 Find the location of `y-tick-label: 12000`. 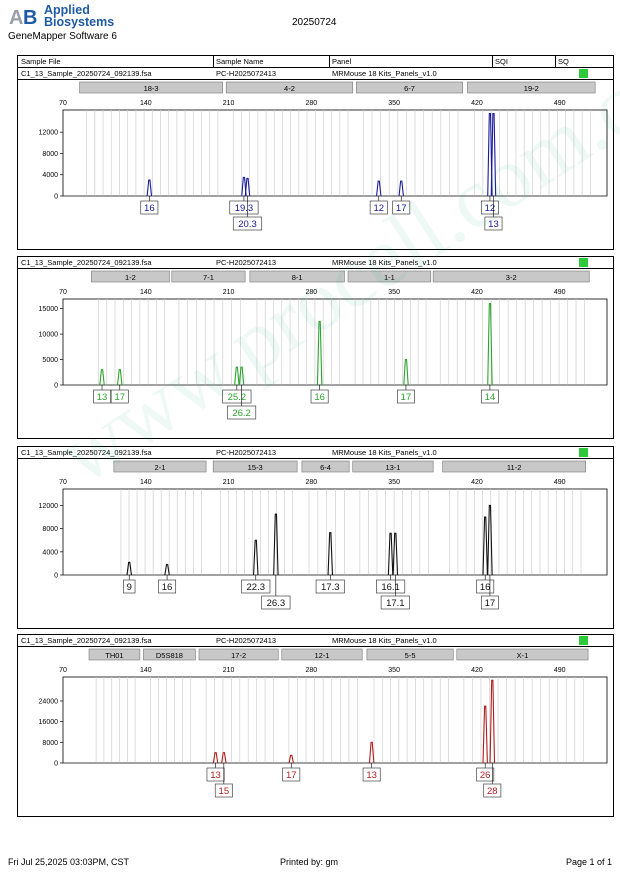

y-tick-label: 12000 is located at coordinates (49, 133).